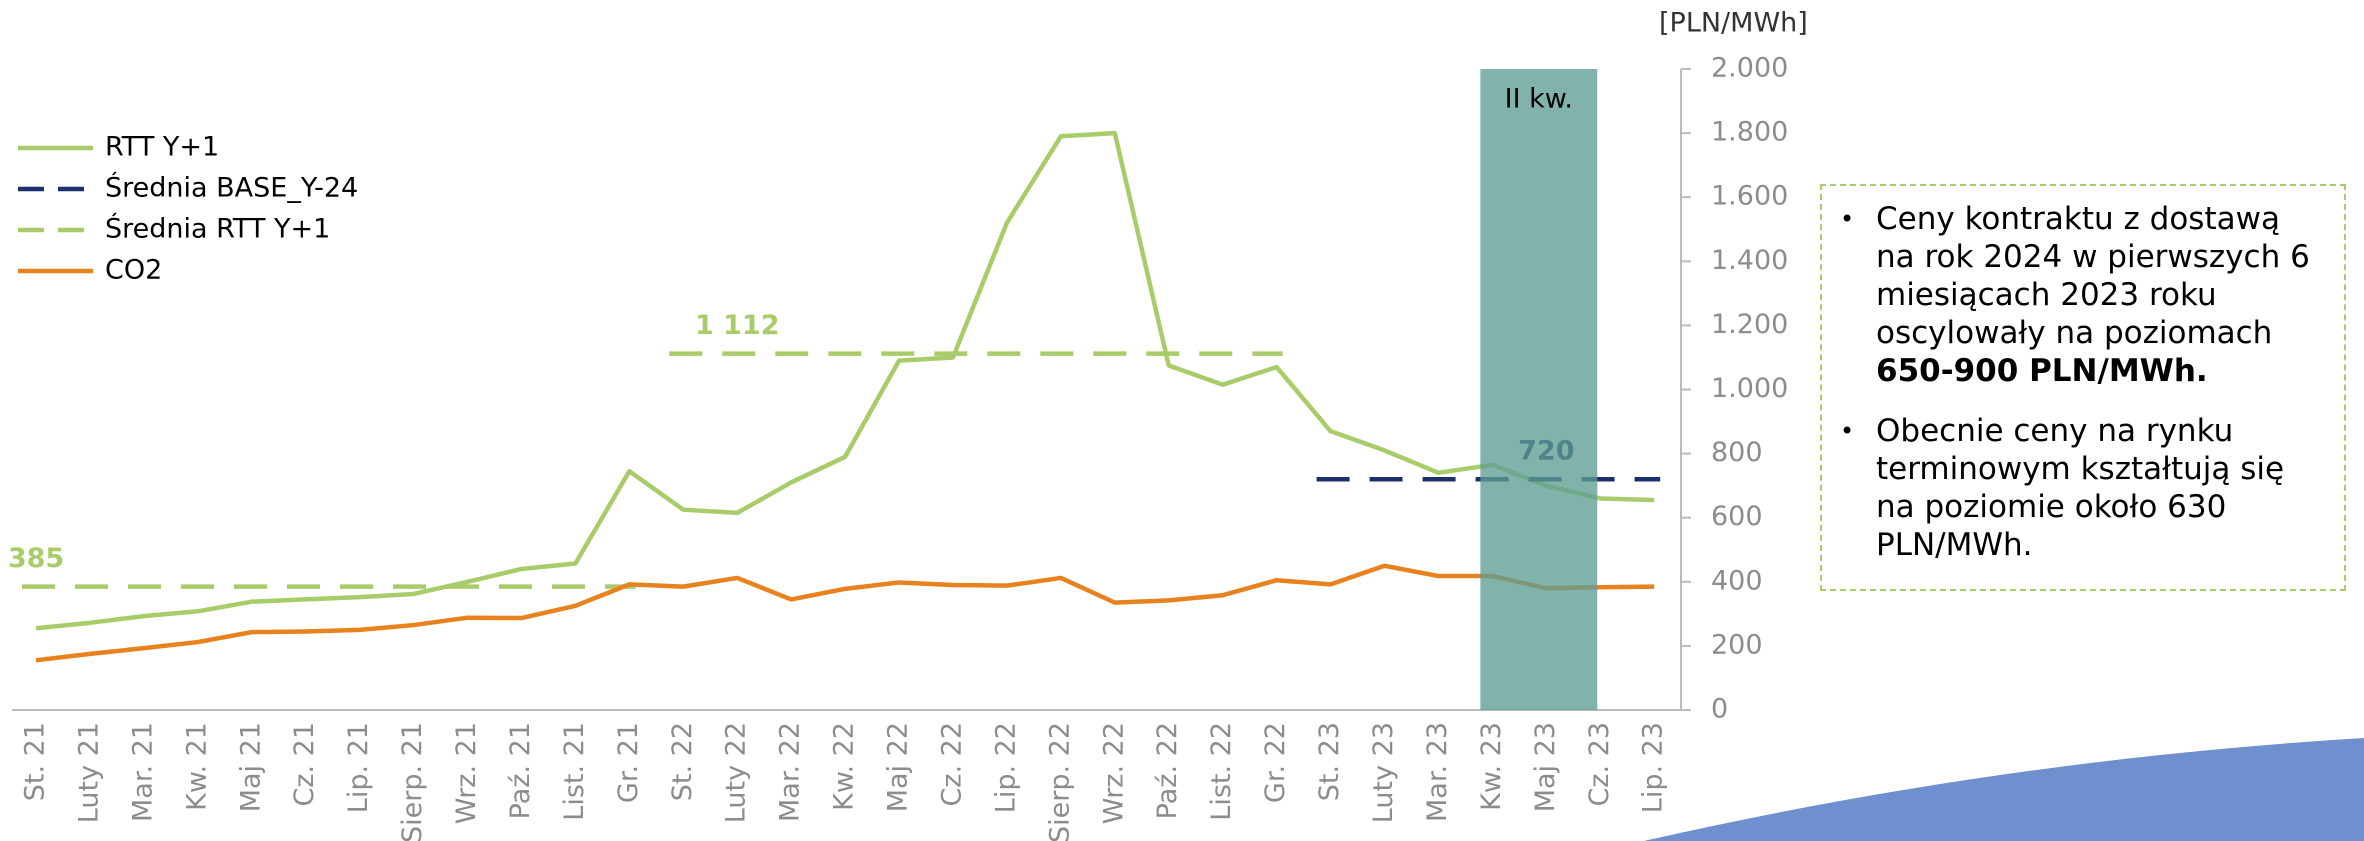 This screenshot has height=841, width=2364. Describe the element at coordinates (196, 766) in the screenshot. I see `x-tick-label: Kw. 21` at that location.